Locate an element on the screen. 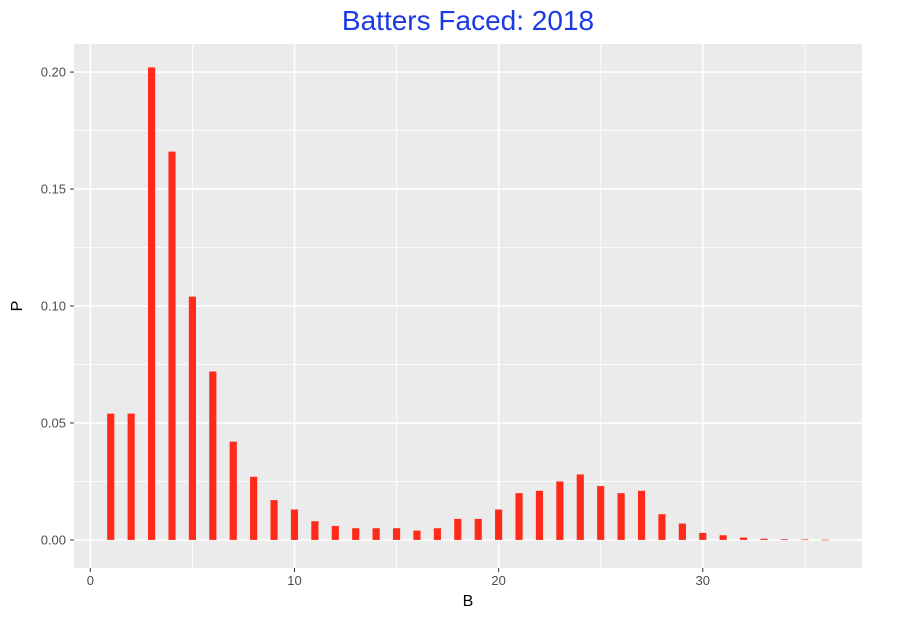 The height and width of the screenshot is (622, 902). x-axis-label: B is located at coordinates (468, 601).